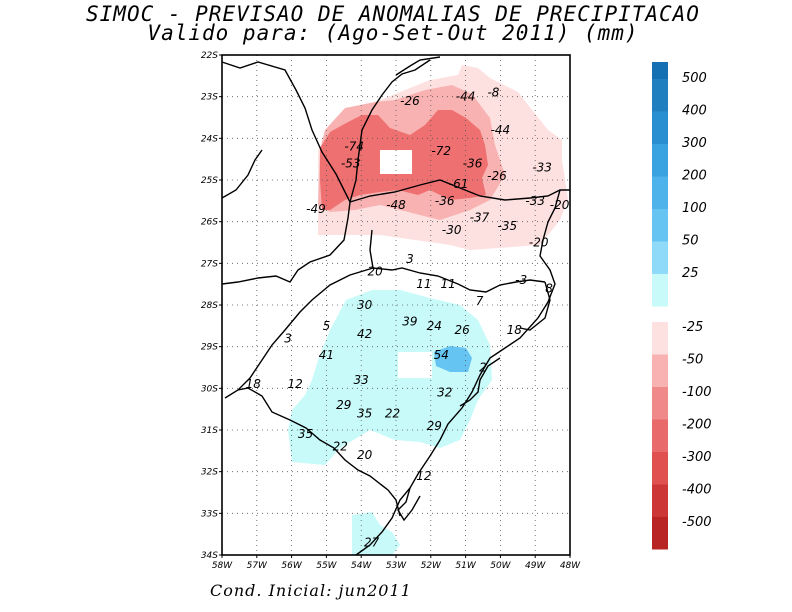 Image resolution: width=792 pixels, height=612 pixels. Describe the element at coordinates (257, 566) in the screenshot. I see `longitude-tick-label: 57W` at that location.